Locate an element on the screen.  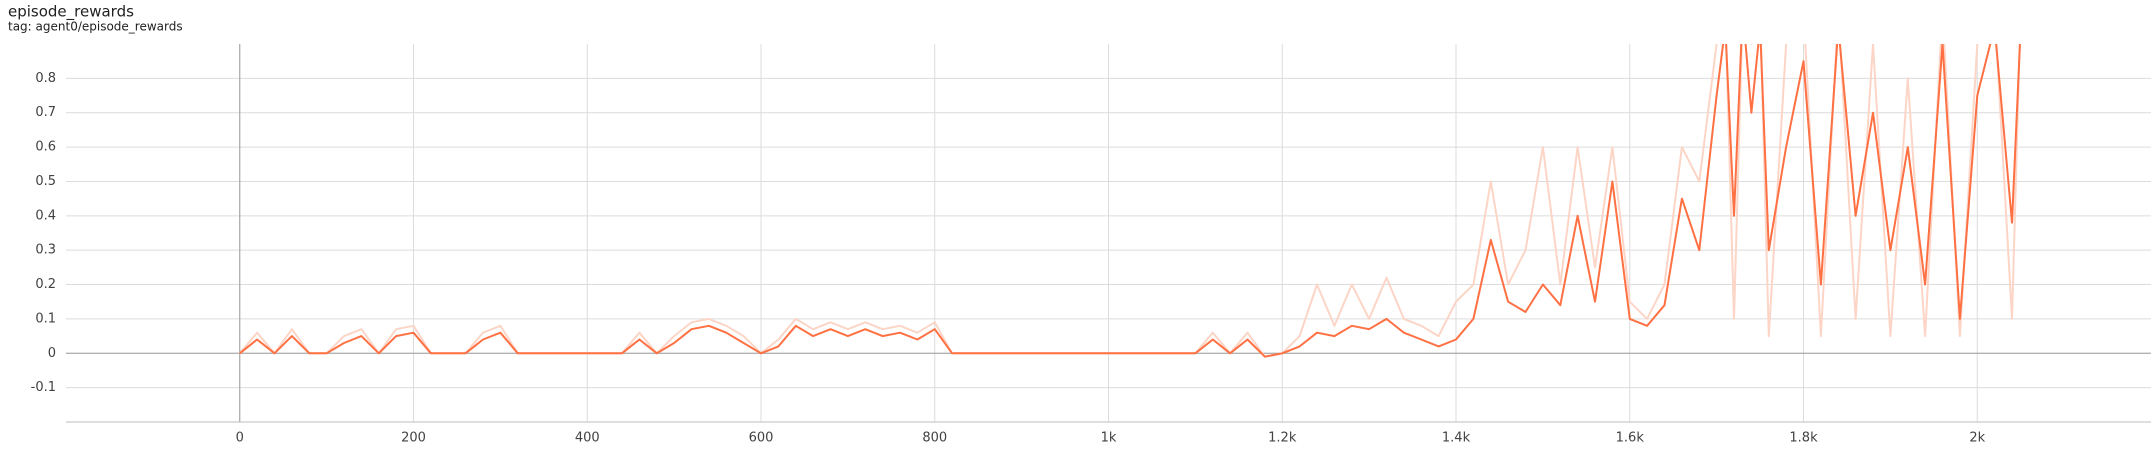
y-tick-label: 0.4 is located at coordinates (45, 215).